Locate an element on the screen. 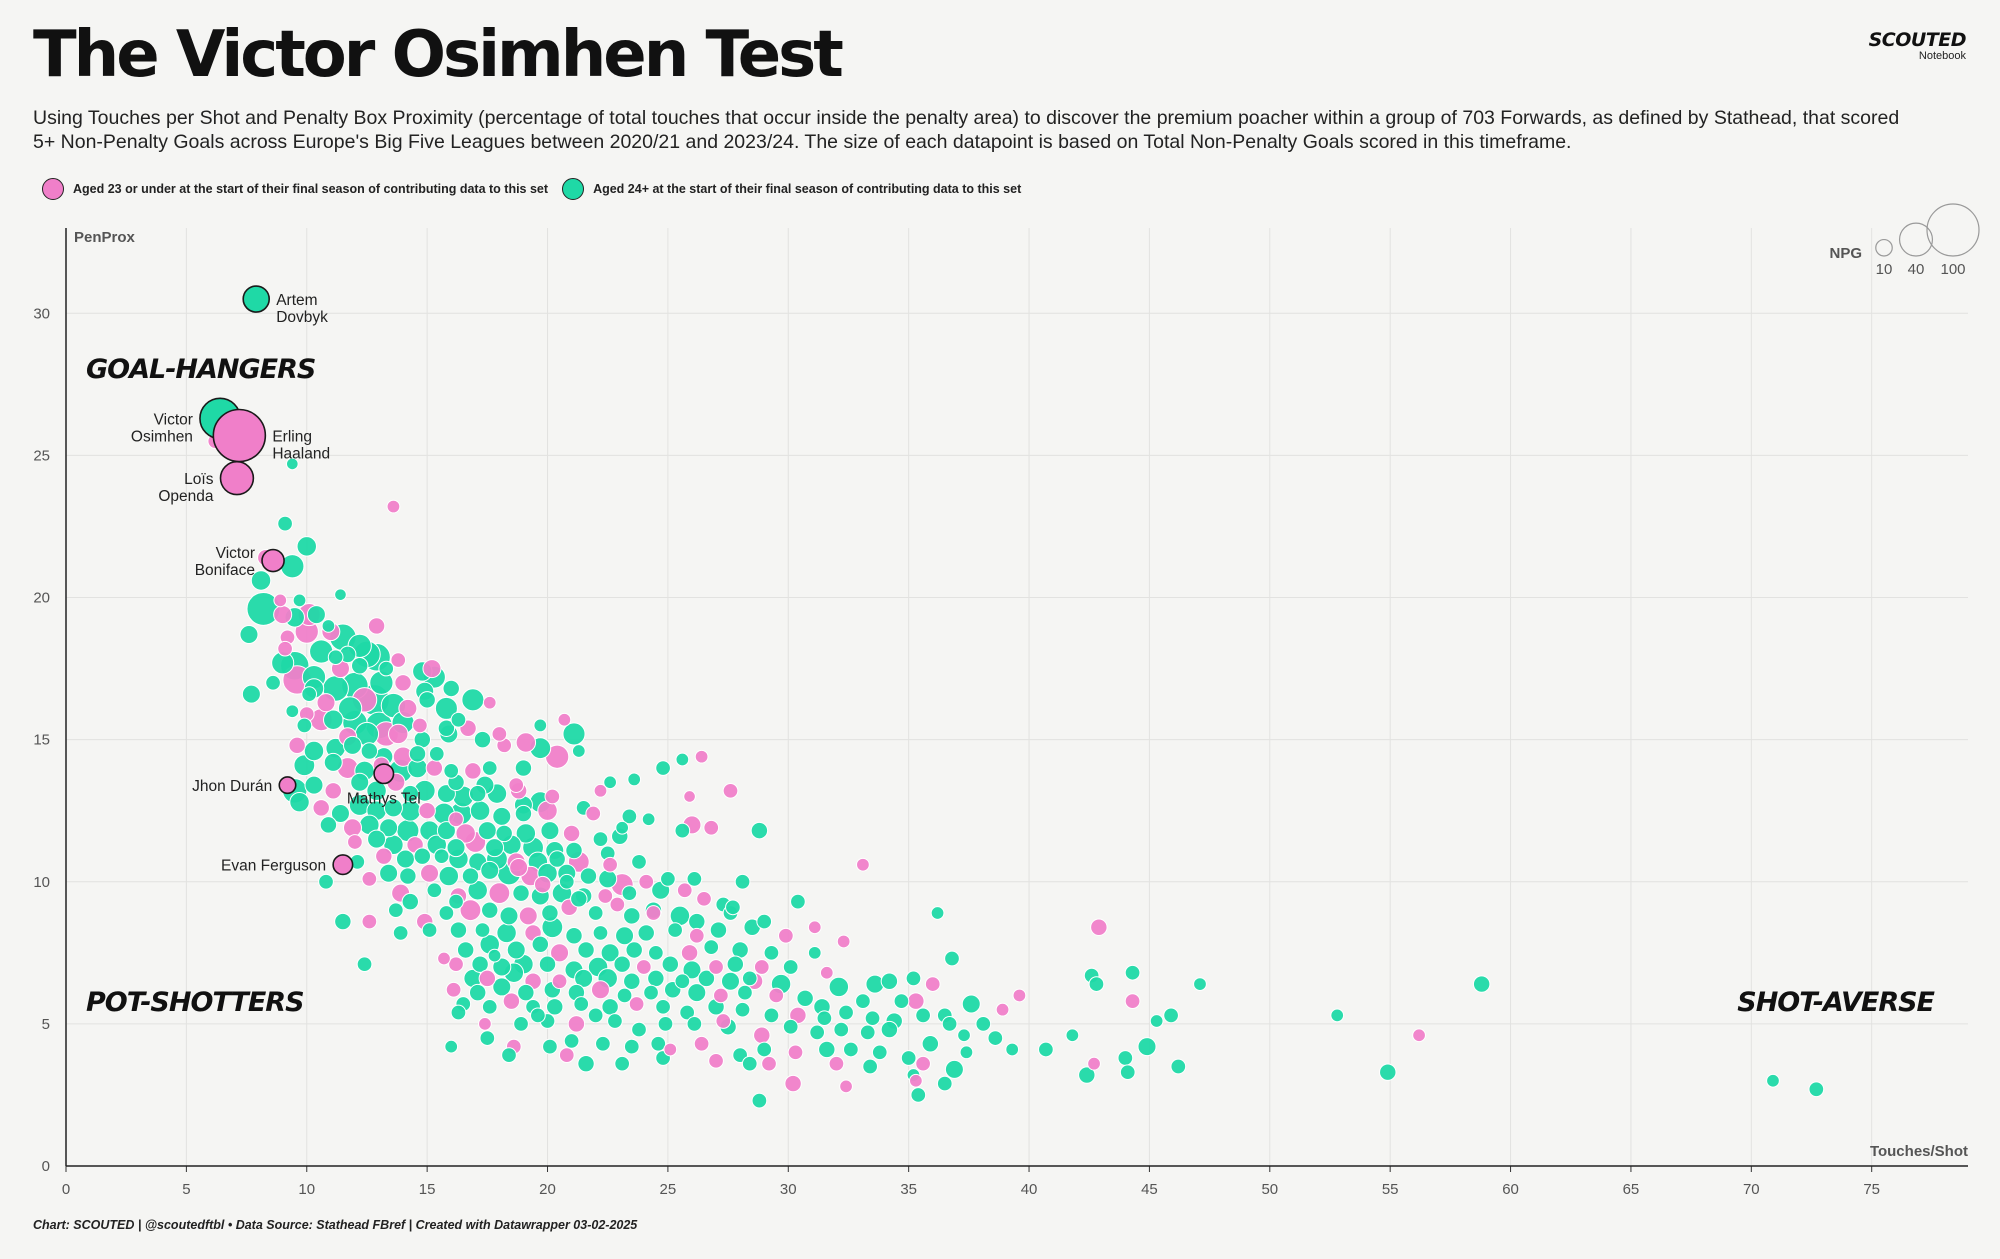  chart-title: The Victor Osimhen Test is located at coordinates (438, 55).